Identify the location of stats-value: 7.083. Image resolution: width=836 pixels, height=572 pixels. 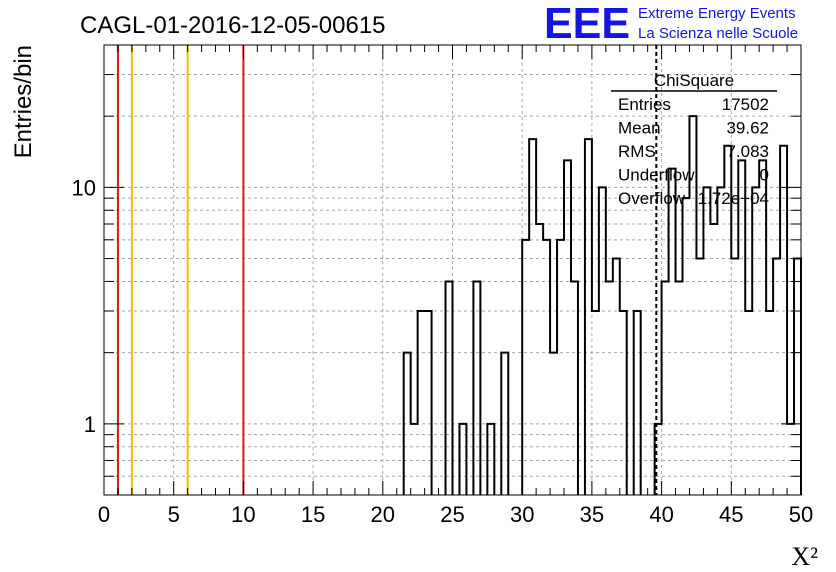
(747, 151).